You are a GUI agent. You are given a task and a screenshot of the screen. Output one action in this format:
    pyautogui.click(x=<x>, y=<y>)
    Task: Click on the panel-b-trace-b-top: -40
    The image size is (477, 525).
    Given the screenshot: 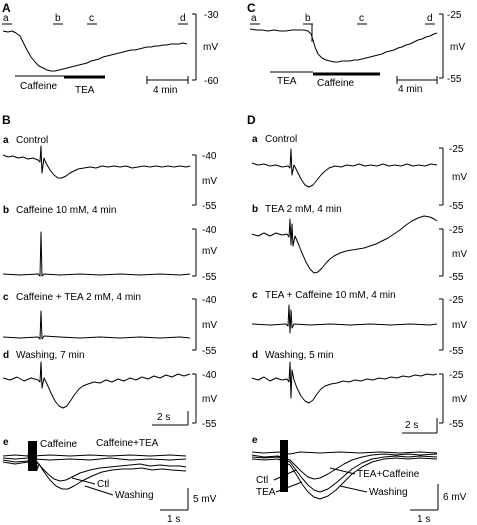 What is the action you would take?
    pyautogui.click(x=209, y=230)
    